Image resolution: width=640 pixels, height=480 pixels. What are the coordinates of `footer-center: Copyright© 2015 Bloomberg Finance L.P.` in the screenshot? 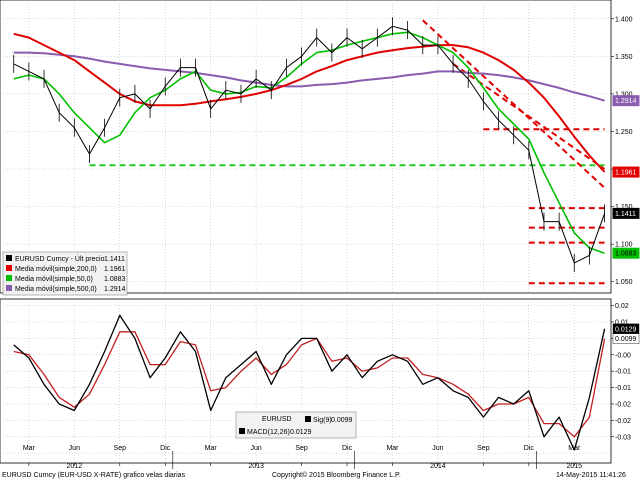 It's located at (336, 475).